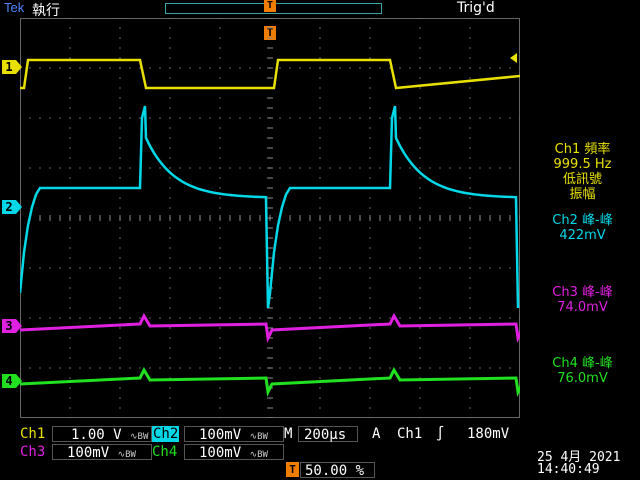 This screenshot has height=480, width=640. I want to click on acquisition-mode: 執行, so click(46, 11).